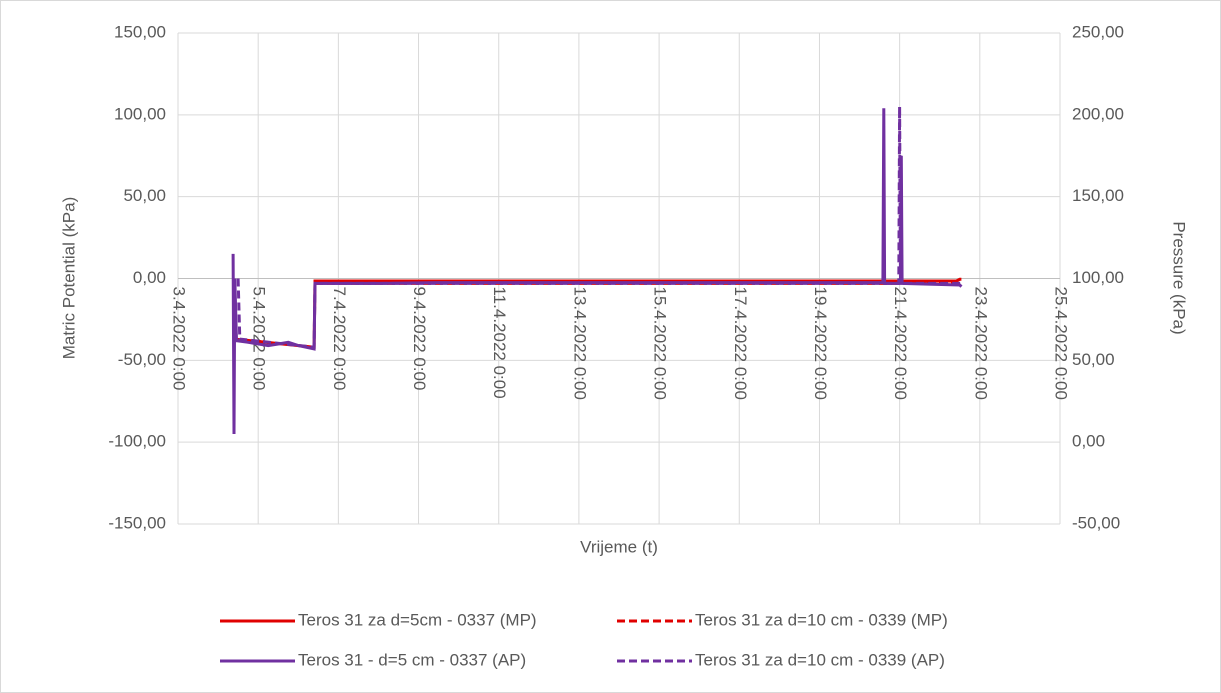 Image resolution: width=1221 pixels, height=693 pixels. What do you see at coordinates (339, 339) in the screenshot?
I see `x-tick-label: 7.4.2022 0:00` at bounding box center [339, 339].